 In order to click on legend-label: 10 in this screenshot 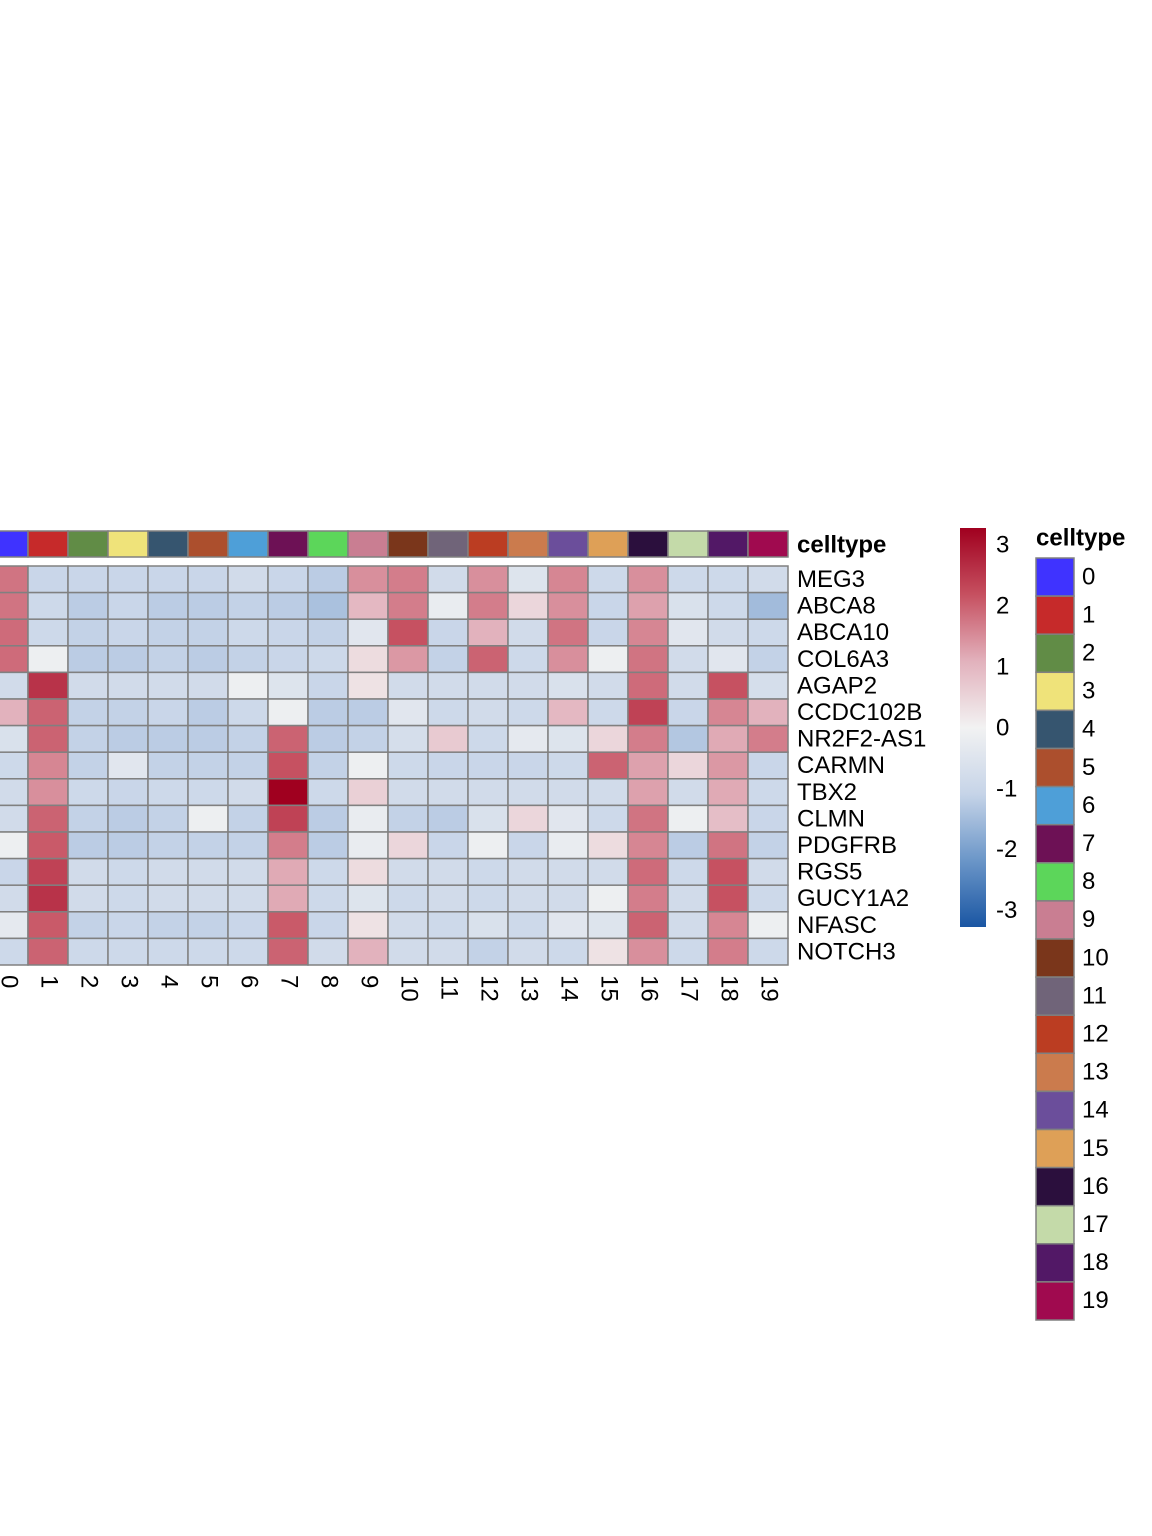, I will do `click(1095, 957)`.